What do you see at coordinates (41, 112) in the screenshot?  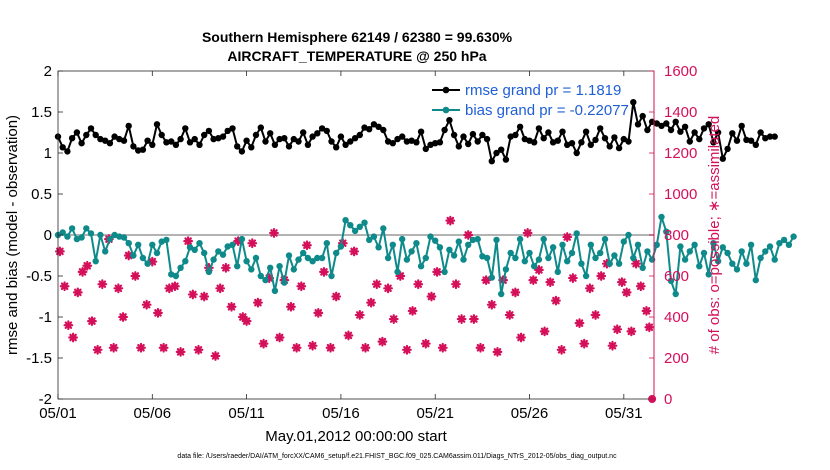 I see `y-tick-label: 1.5` at bounding box center [41, 112].